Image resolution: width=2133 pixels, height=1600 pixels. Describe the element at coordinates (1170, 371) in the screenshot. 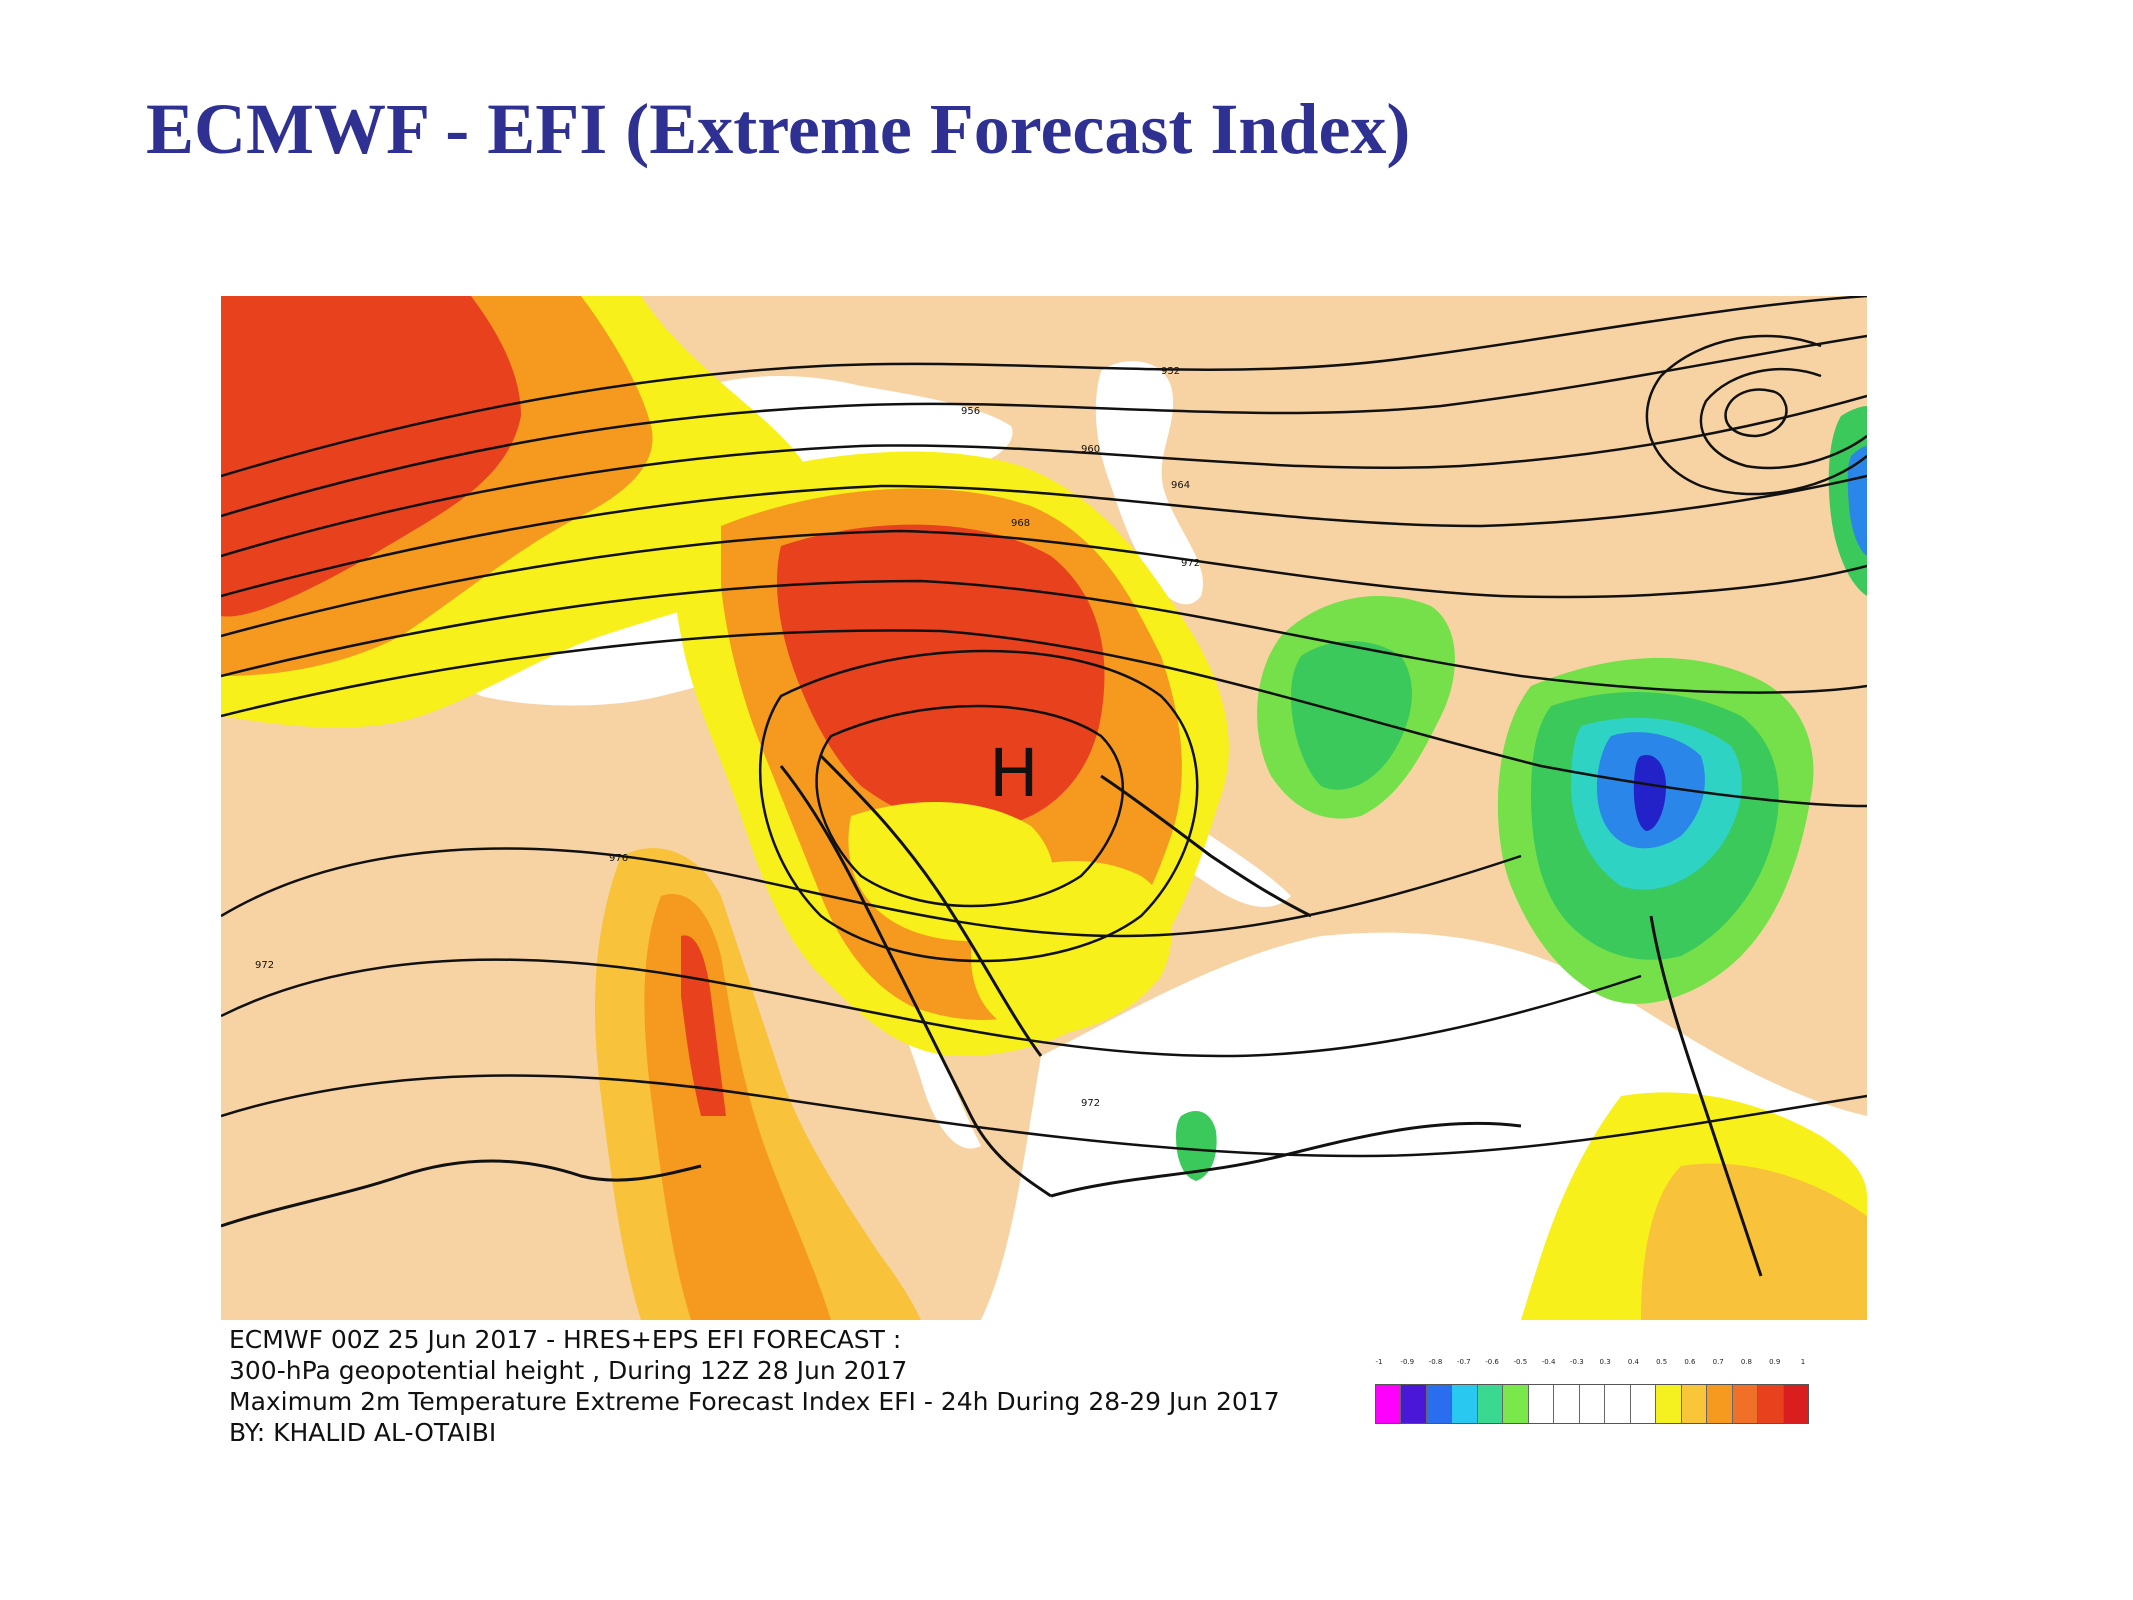

I see `contour-label: 952` at that location.